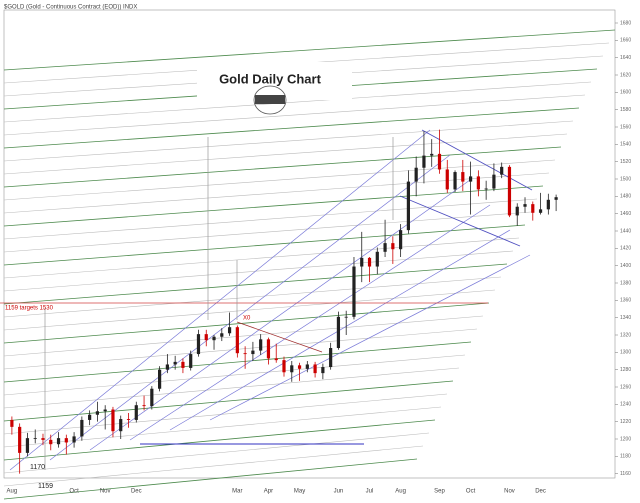  Describe the element at coordinates (625, 231) in the screenshot. I see `y-tick-label: 1440` at that location.